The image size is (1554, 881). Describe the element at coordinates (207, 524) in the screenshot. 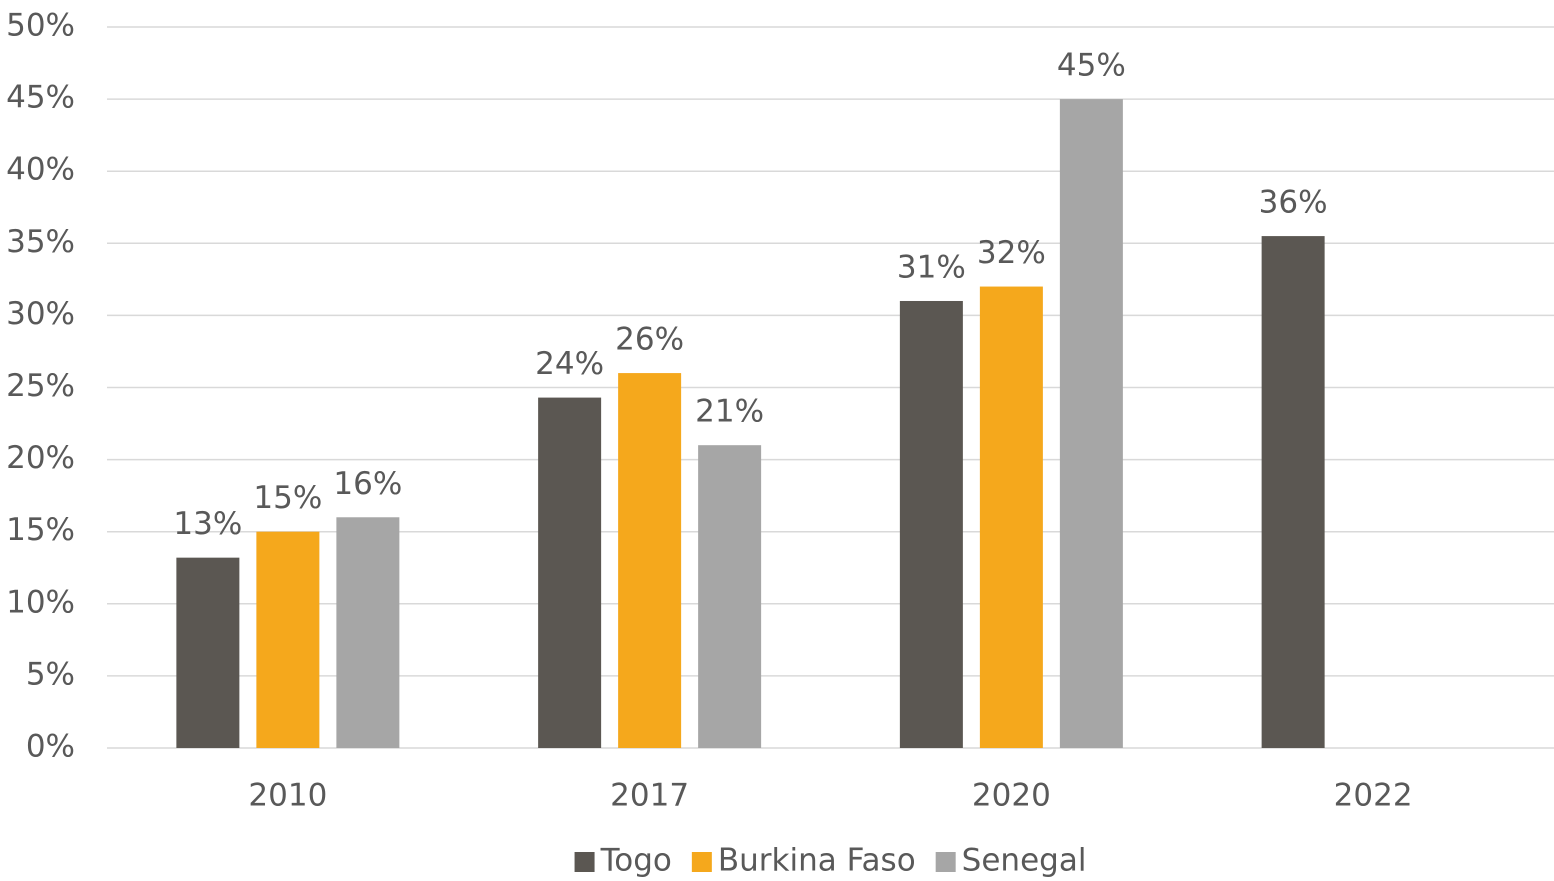

I see `data-label: 13%` at that location.